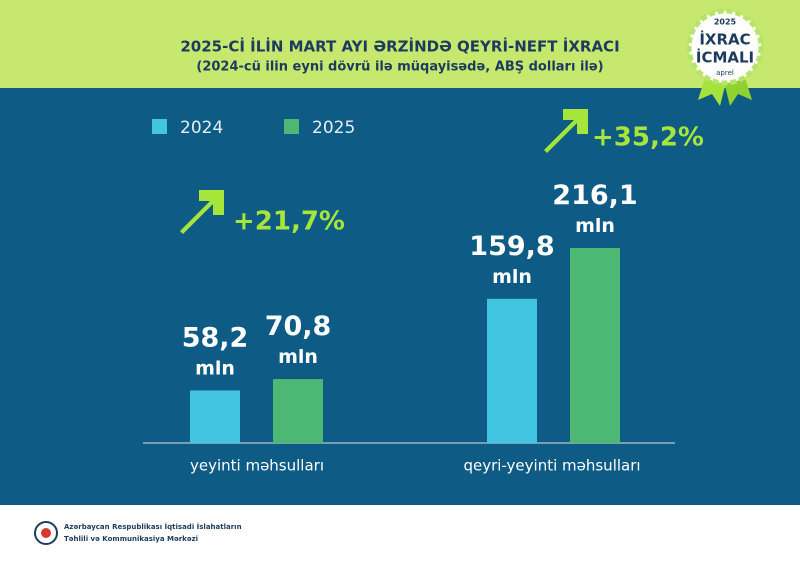 This screenshot has width=800, height=566. What do you see at coordinates (400, 535) in the screenshot?
I see `footer-band` at bounding box center [400, 535].